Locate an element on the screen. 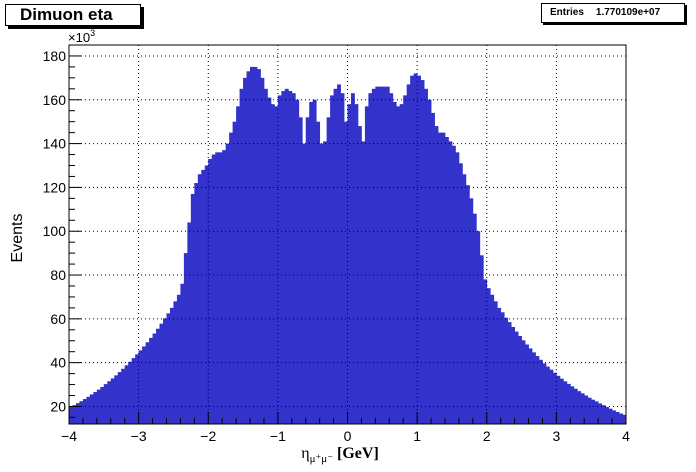  x-tick-label: 4 is located at coordinates (626, 436).